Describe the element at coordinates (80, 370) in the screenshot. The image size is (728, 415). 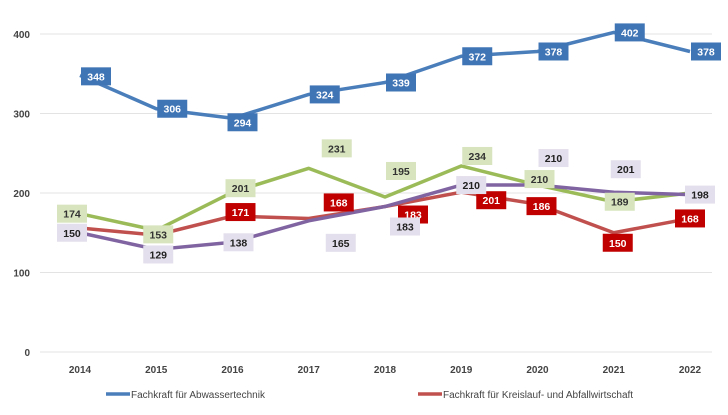
I see `x-tick-label: 2014` at that location.